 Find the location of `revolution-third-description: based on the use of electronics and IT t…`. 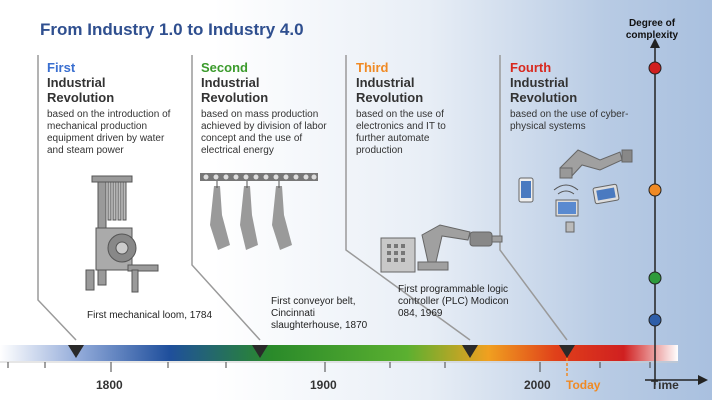

revolution-third-description: based on the use of electronics and IT t… is located at coordinates (401, 132).